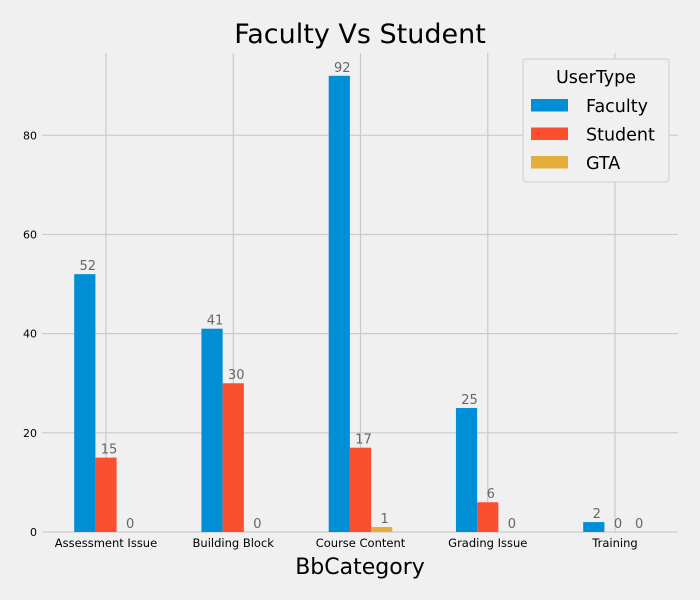  I want to click on y-tick-label: 60, so click(30, 234).